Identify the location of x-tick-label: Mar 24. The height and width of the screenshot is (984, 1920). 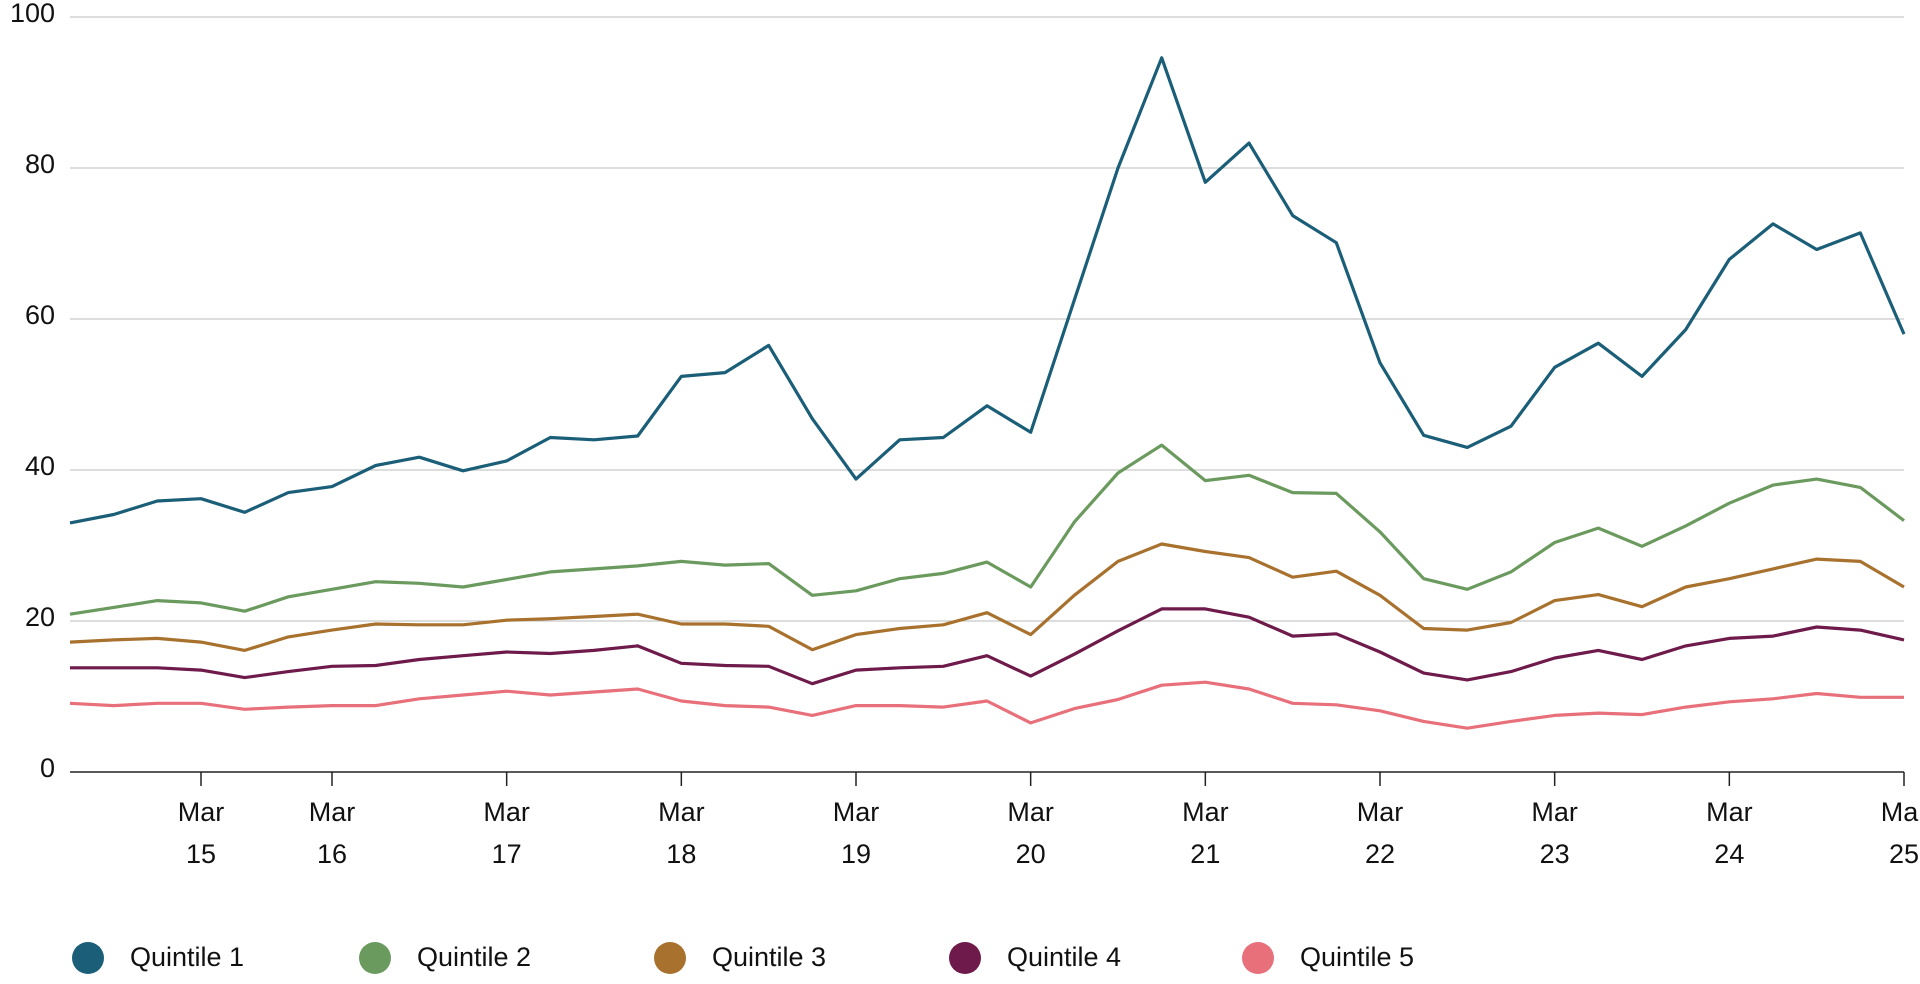
(1729, 833).